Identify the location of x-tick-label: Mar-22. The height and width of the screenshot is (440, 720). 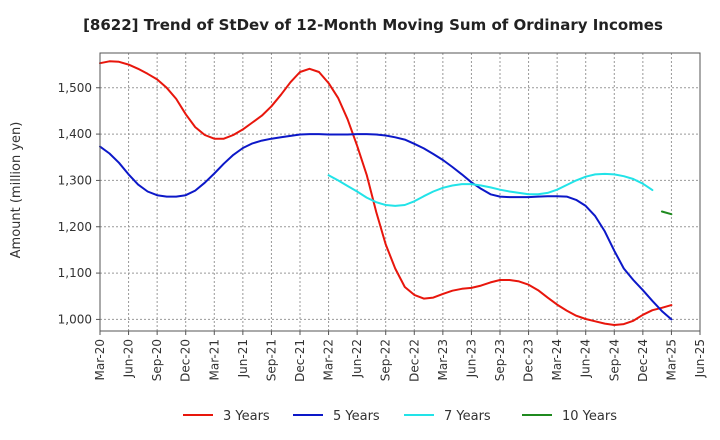
(329, 359).